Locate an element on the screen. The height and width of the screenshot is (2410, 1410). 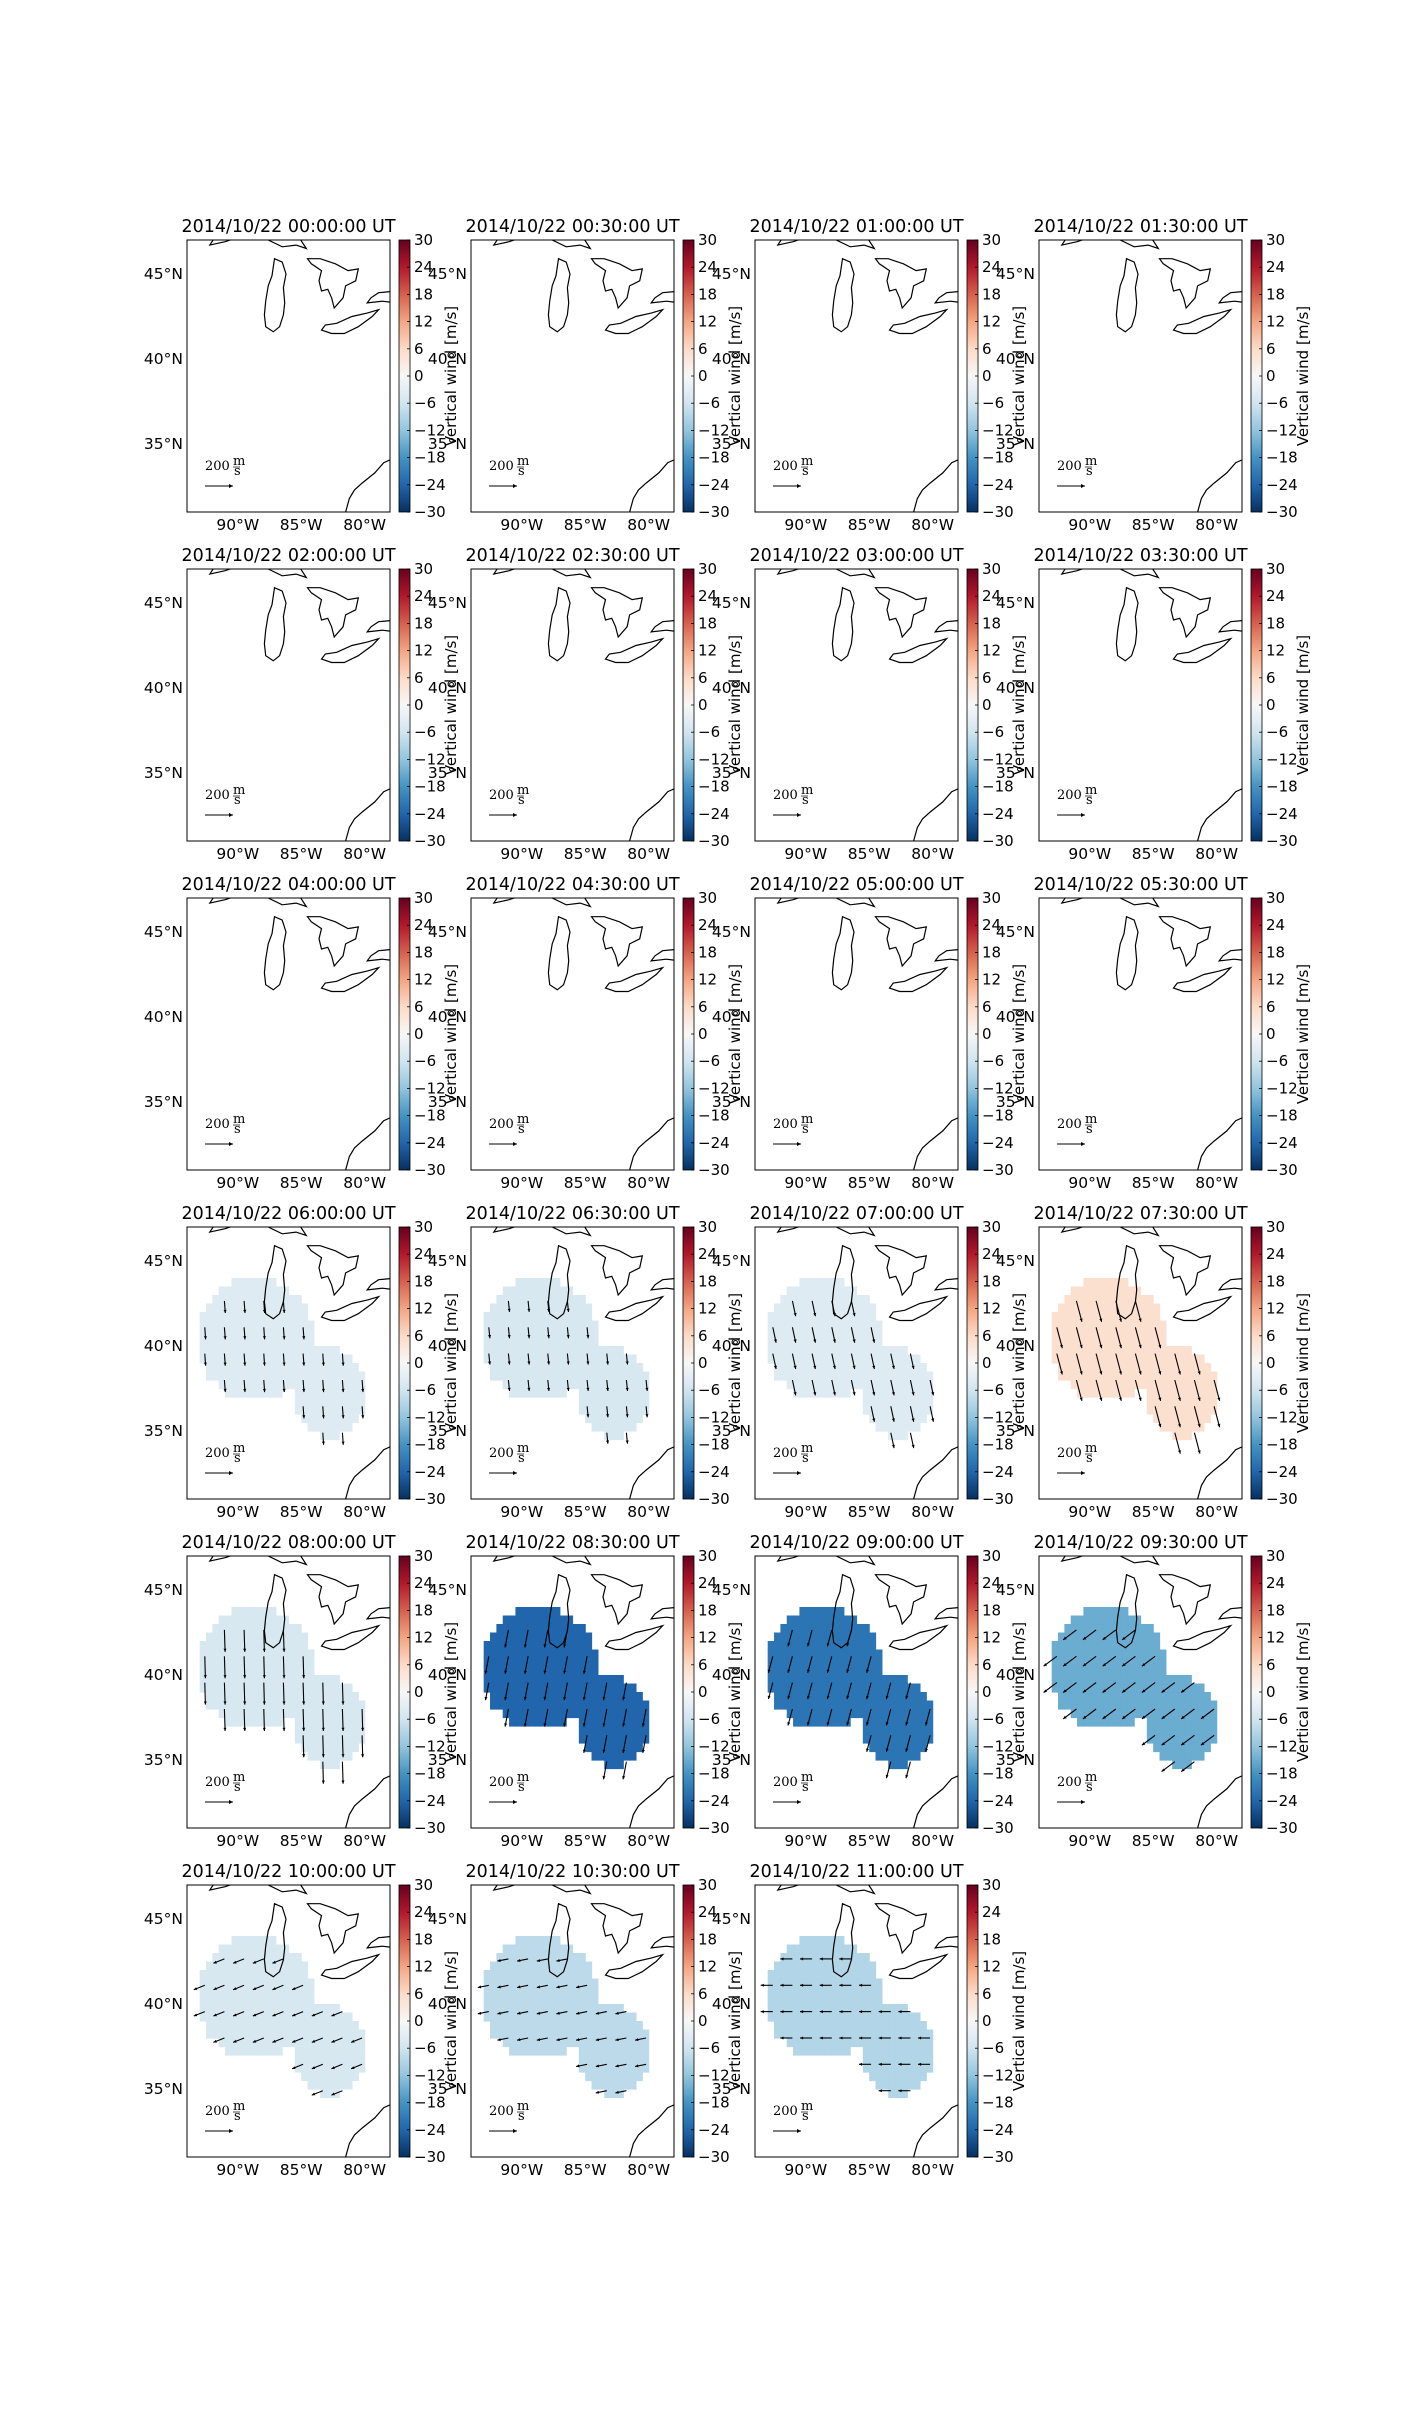
lon-tick-label: 90°W is located at coordinates (237, 2170).